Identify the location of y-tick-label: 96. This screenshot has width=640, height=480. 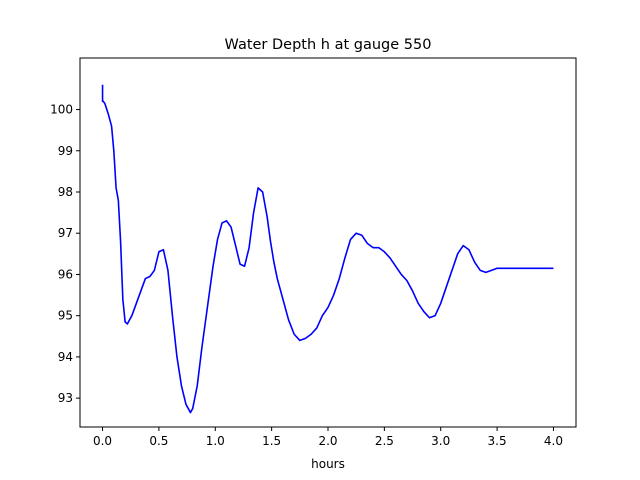
(65, 274).